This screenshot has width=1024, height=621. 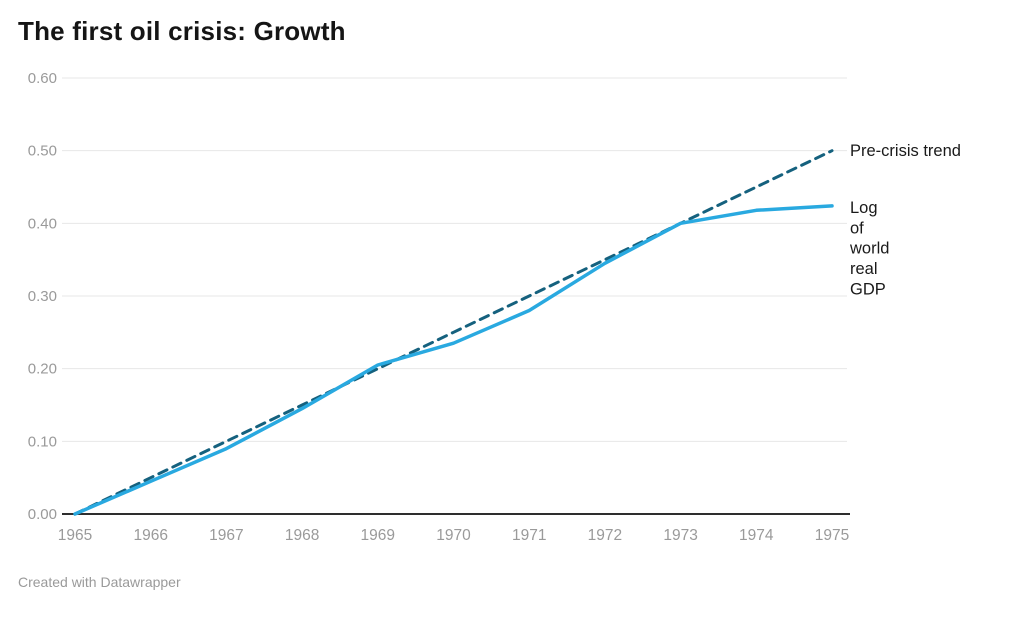 I want to click on y-axis-tick-label: 0.60, so click(x=42, y=78).